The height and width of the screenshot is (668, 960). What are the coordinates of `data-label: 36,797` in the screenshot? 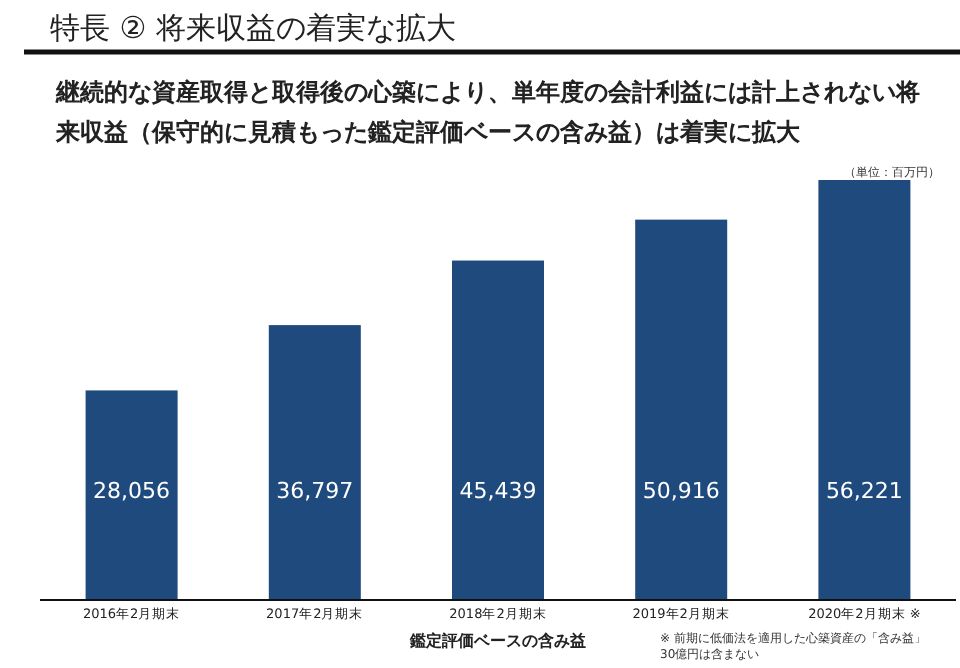 It's located at (315, 491).